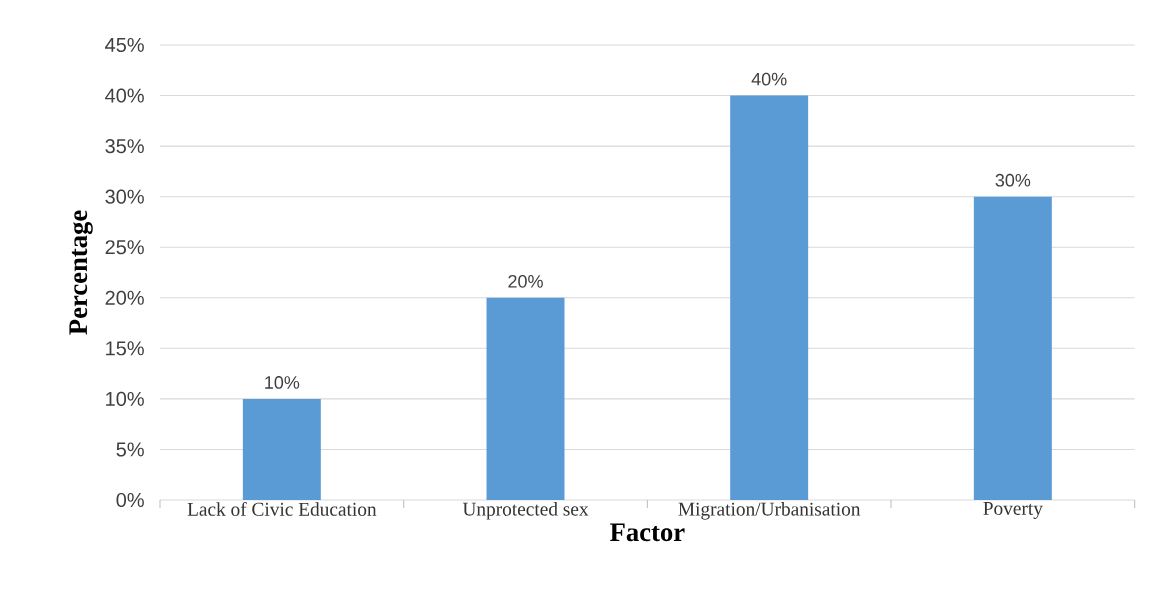  I want to click on data-label: 20%, so click(525, 281).